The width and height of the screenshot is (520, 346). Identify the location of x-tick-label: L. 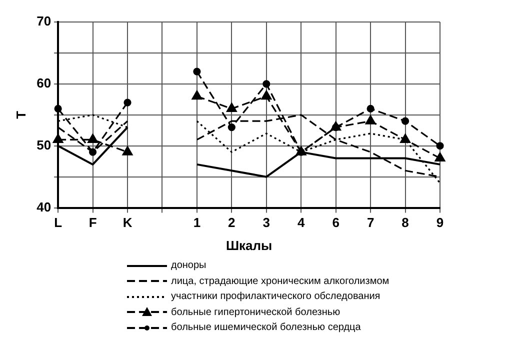
(58, 222).